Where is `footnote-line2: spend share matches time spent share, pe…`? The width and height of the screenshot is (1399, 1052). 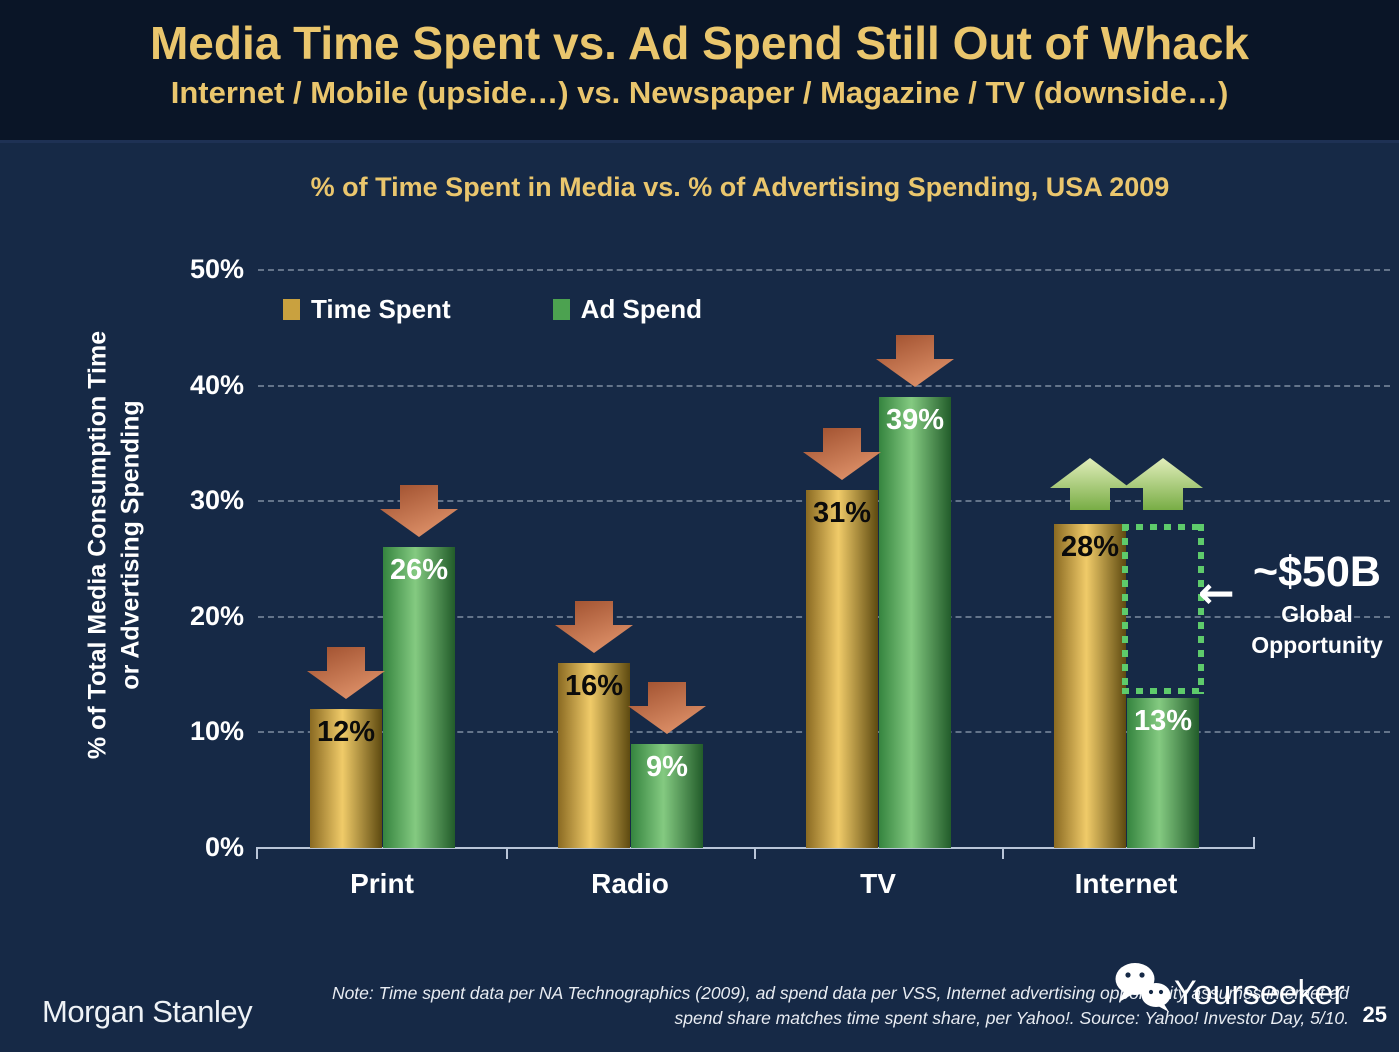
footnote-line2: spend share matches time spent share, pe… is located at coordinates (1011, 1017).